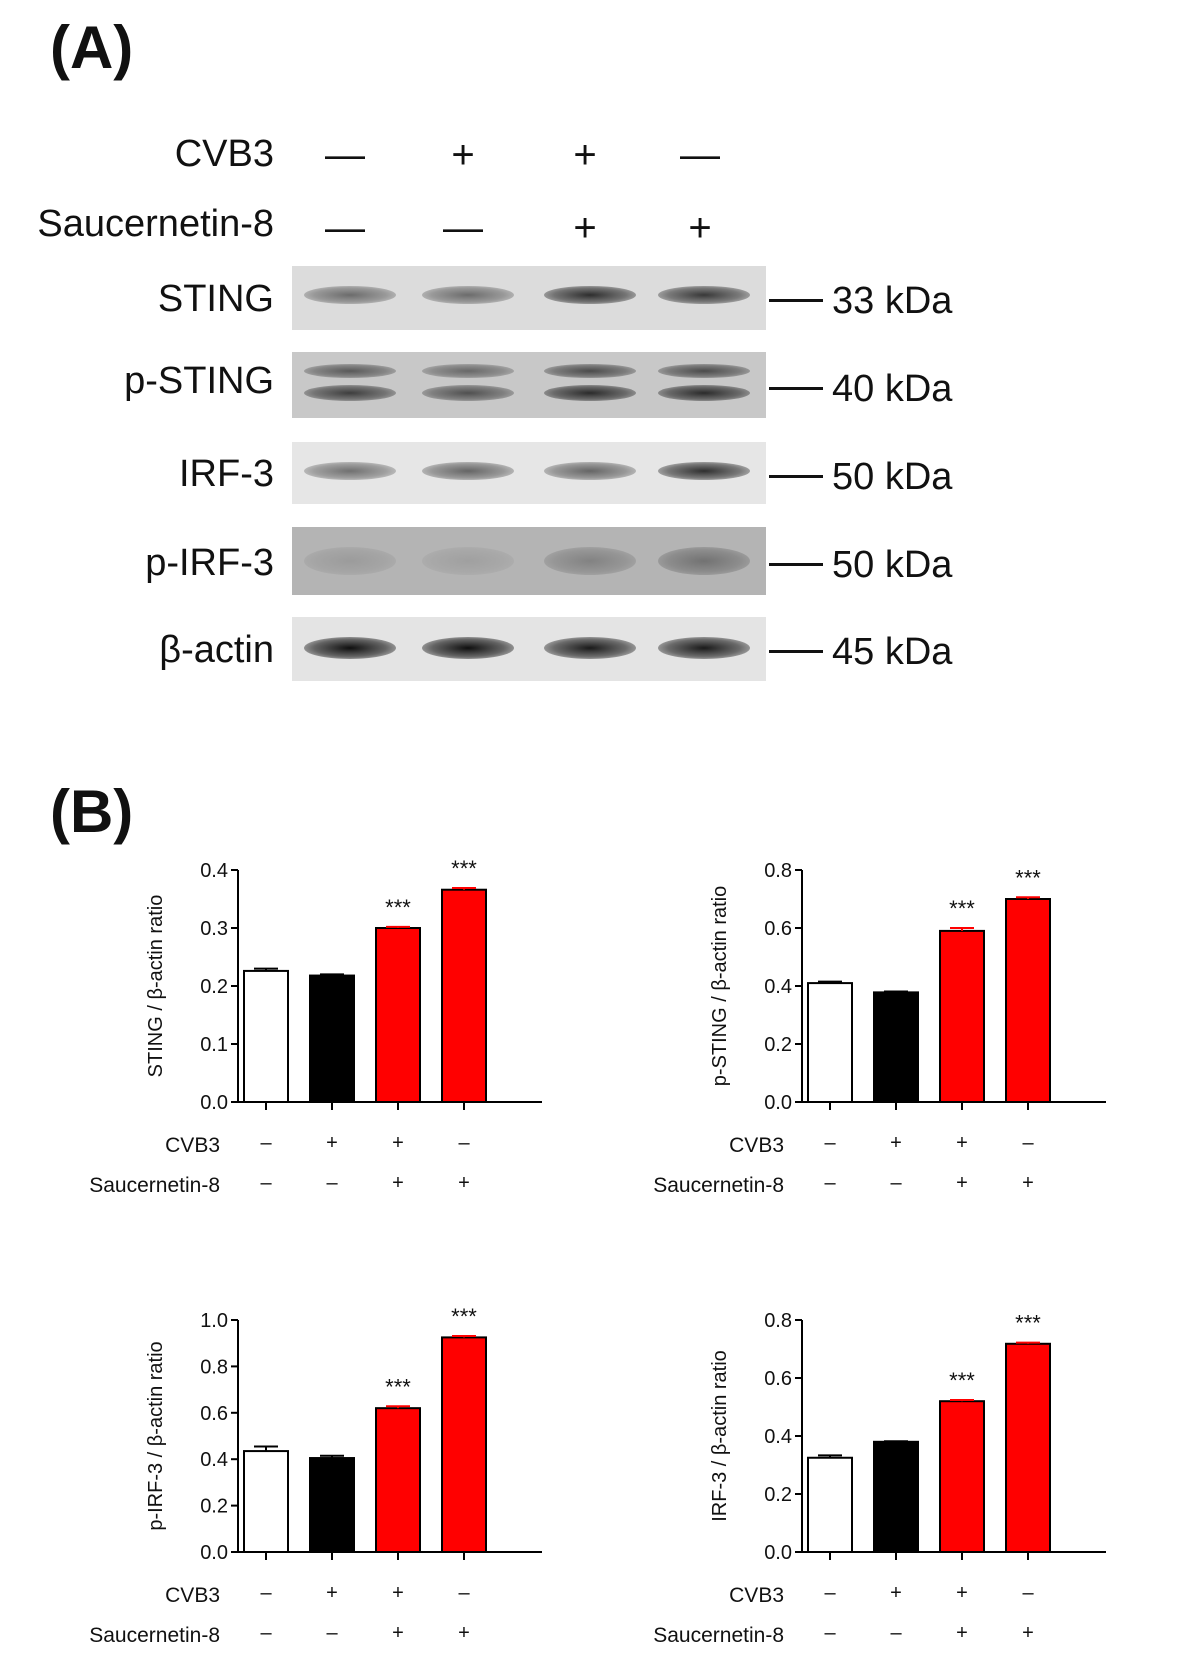 Image resolution: width=1181 pixels, height=1673 pixels. What do you see at coordinates (892, 477) in the screenshot?
I see `marker-kda-irf3: 50 kDa` at bounding box center [892, 477].